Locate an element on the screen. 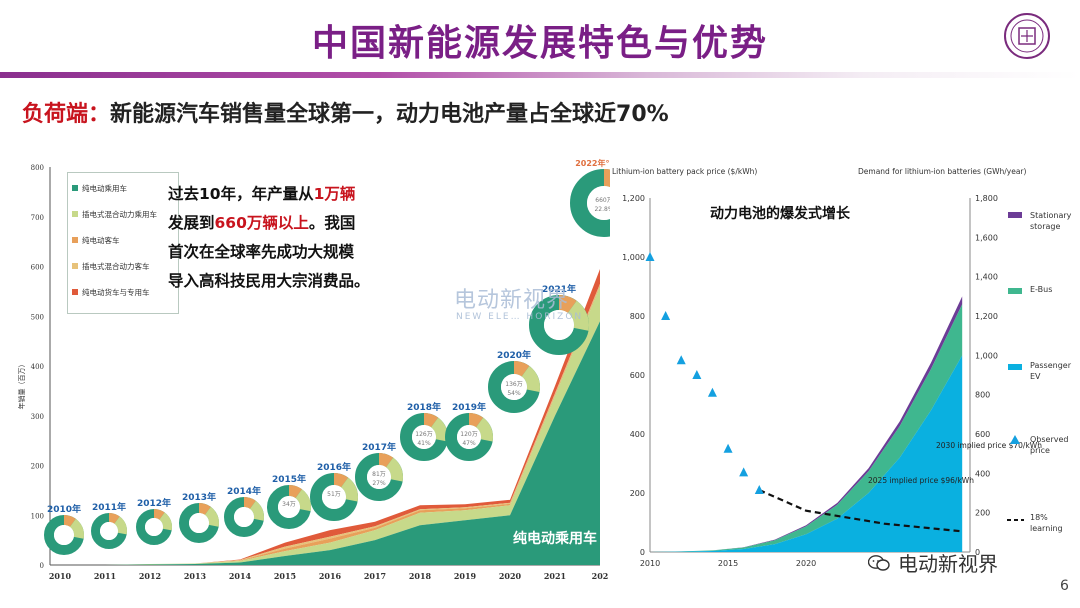 Image resolution: width=1080 pixels, height=608 pixels. donut-year-label: 2018年 is located at coordinates (424, 407).